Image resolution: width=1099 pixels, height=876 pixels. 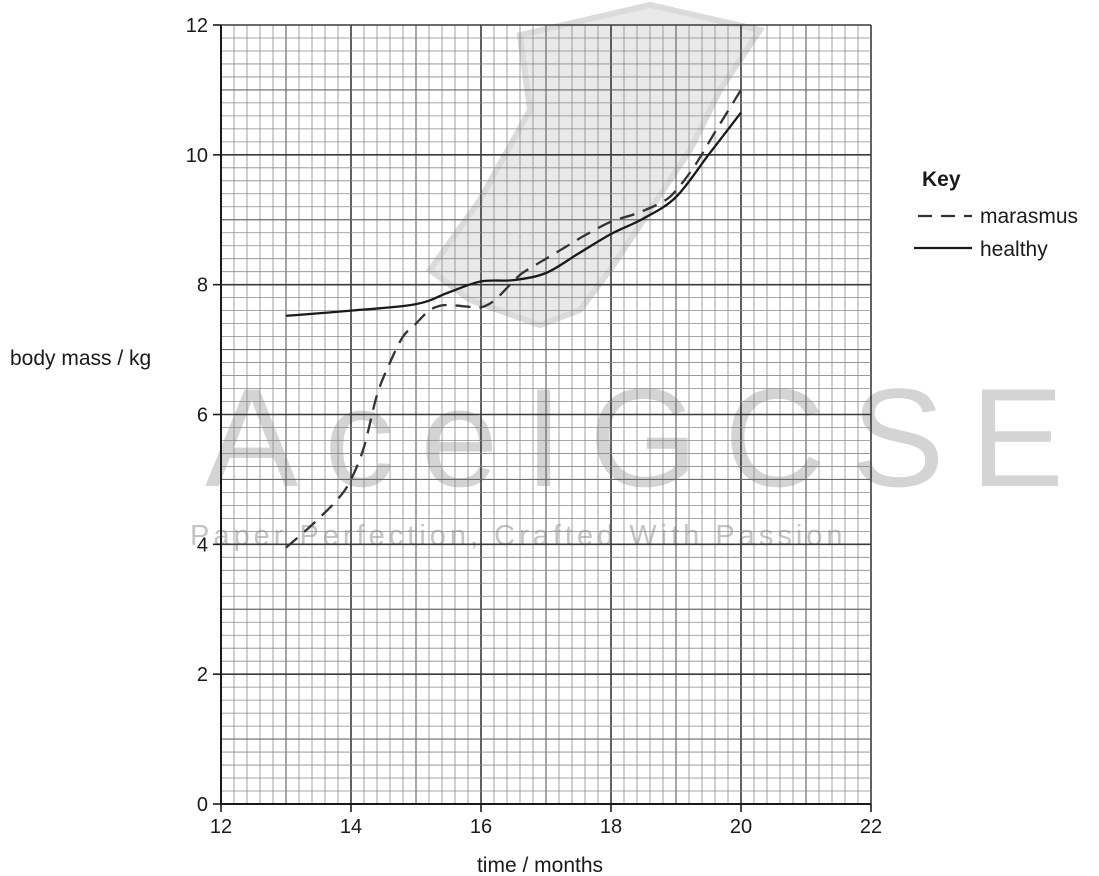 What do you see at coordinates (941, 179) in the screenshot?
I see `legend-title: Key` at bounding box center [941, 179].